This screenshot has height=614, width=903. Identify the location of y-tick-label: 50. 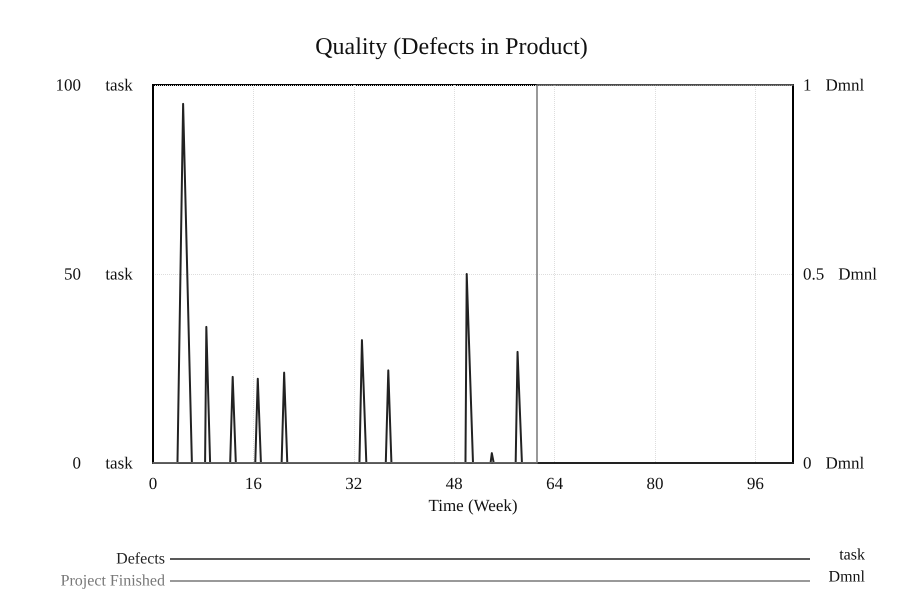
(72, 274).